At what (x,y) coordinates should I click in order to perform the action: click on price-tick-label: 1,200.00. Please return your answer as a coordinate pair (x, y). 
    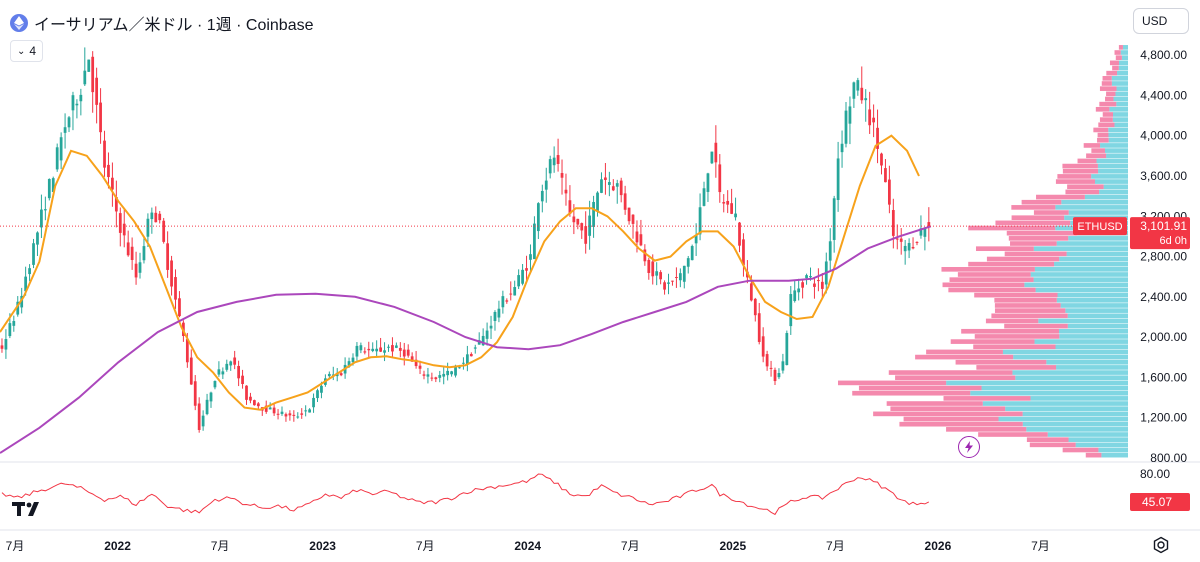
    Looking at the image, I should click on (1163, 418).